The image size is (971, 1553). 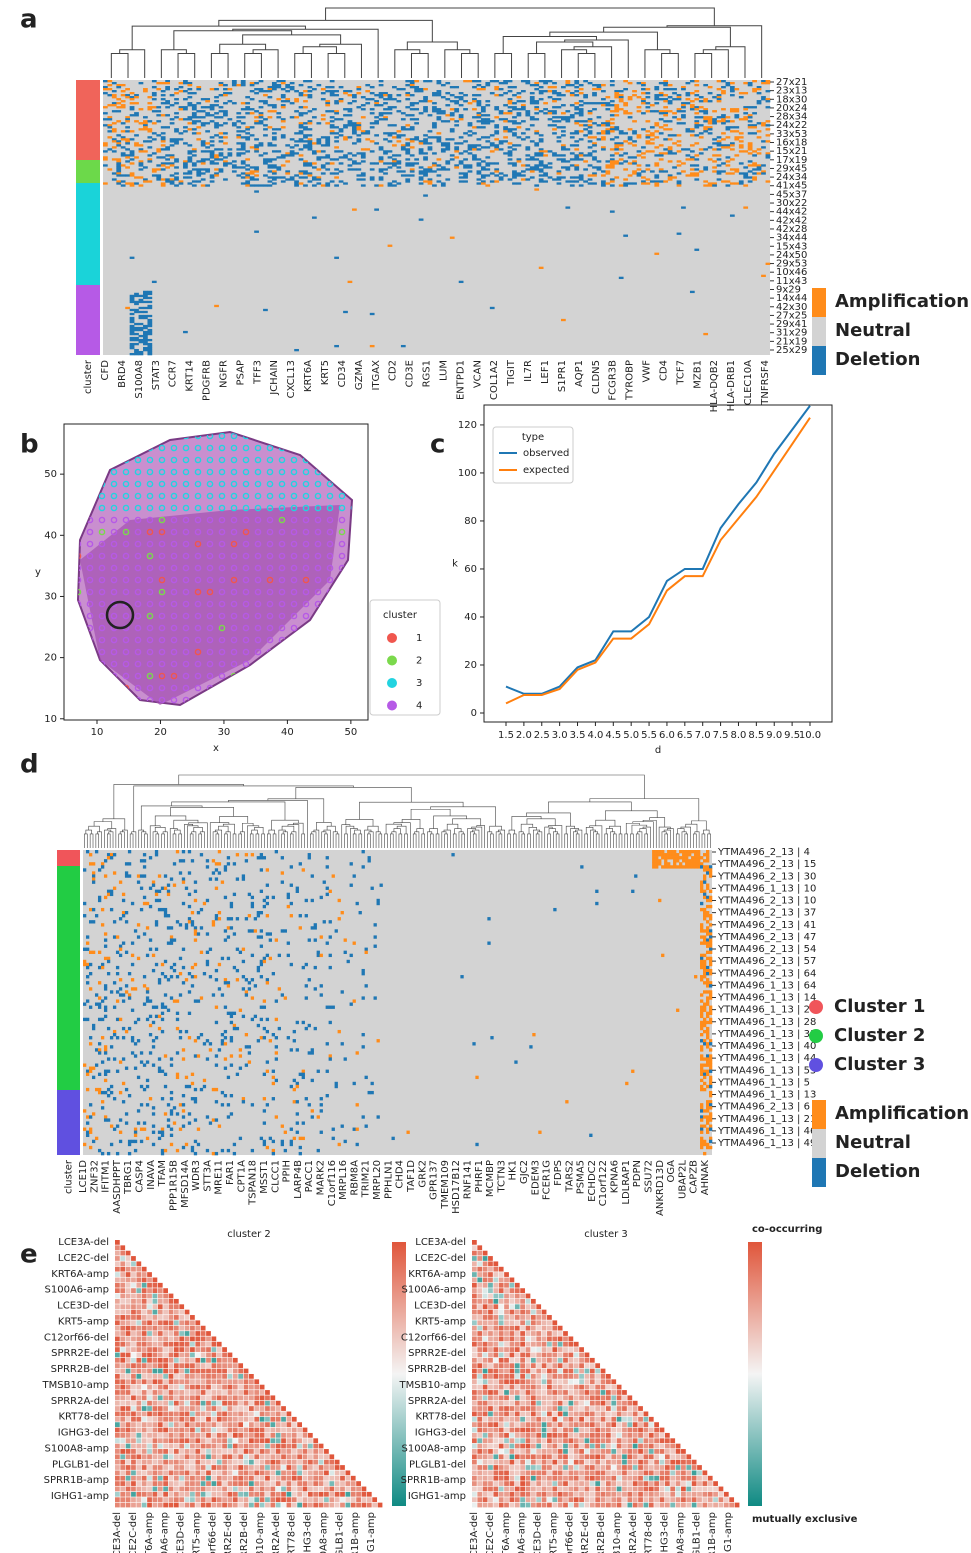 I want to click on column-label: PSMA5, so click(x=581, y=1177).